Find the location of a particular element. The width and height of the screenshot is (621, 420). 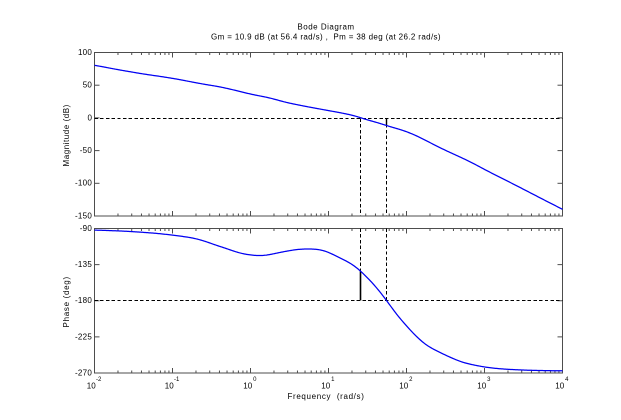

svg-text: -50 is located at coordinates (86, 150).